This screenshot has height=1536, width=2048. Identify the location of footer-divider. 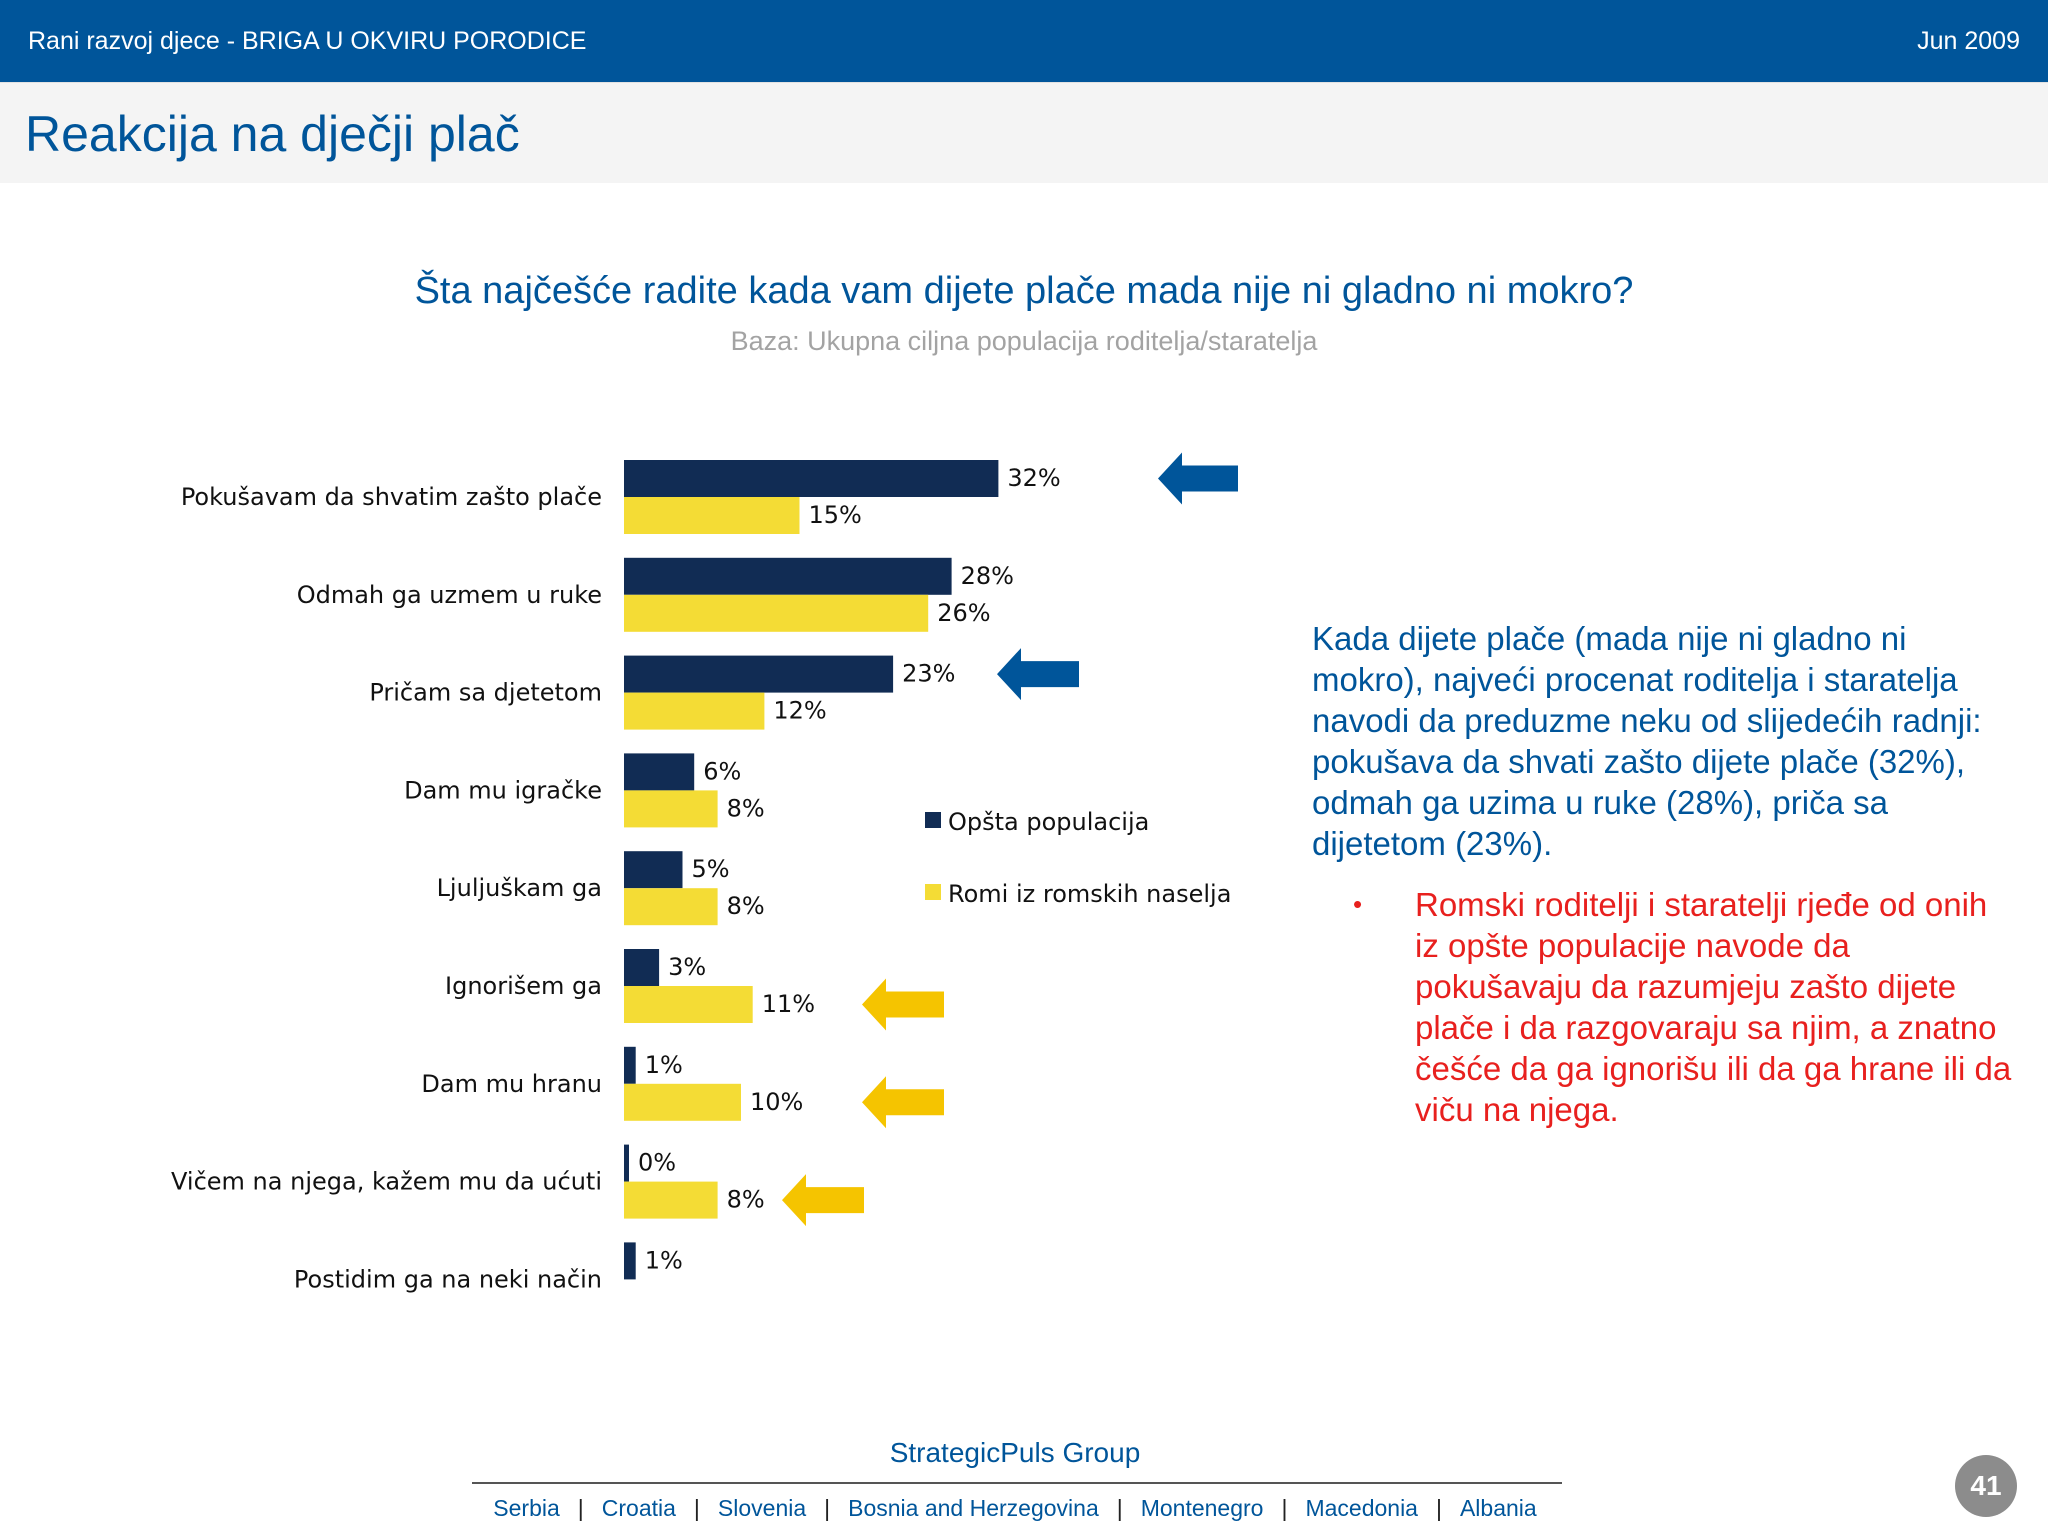
(1017, 1483).